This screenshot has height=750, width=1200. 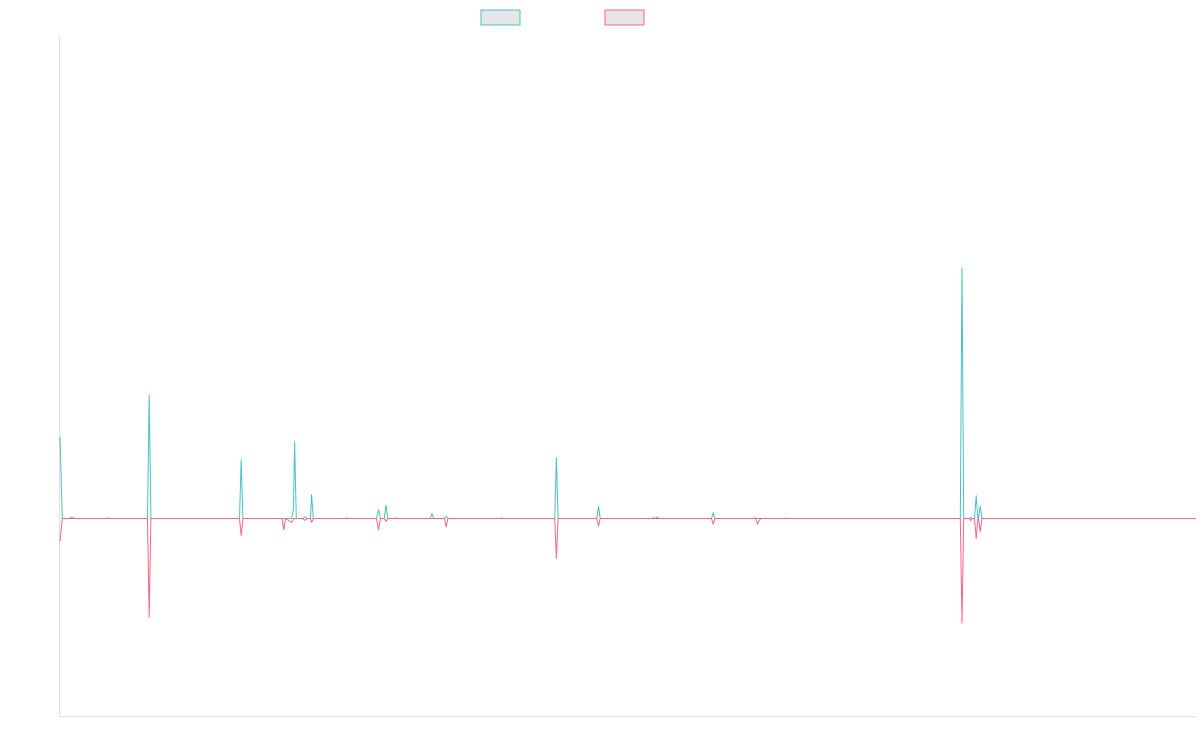 I want to click on legend, so click(x=562, y=17).